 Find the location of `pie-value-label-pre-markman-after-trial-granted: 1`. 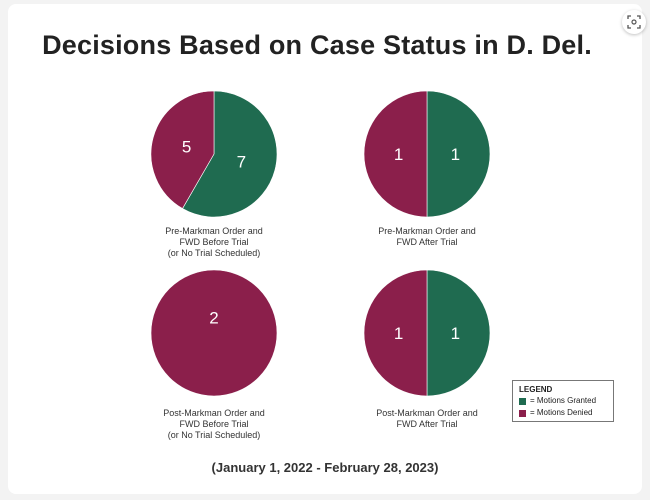

pie-value-label-pre-markman-after-trial-granted: 1 is located at coordinates (455, 154).